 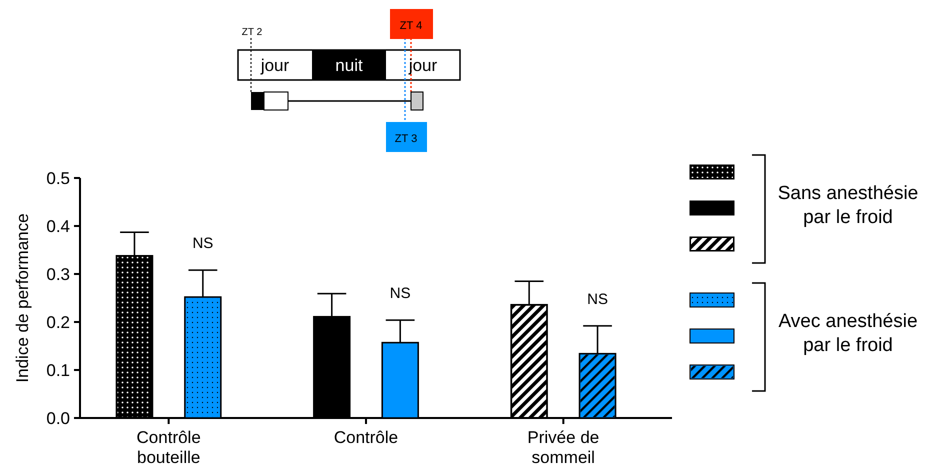 What do you see at coordinates (58, 274) in the screenshot?
I see `y-tick-label: 0.3` at bounding box center [58, 274].